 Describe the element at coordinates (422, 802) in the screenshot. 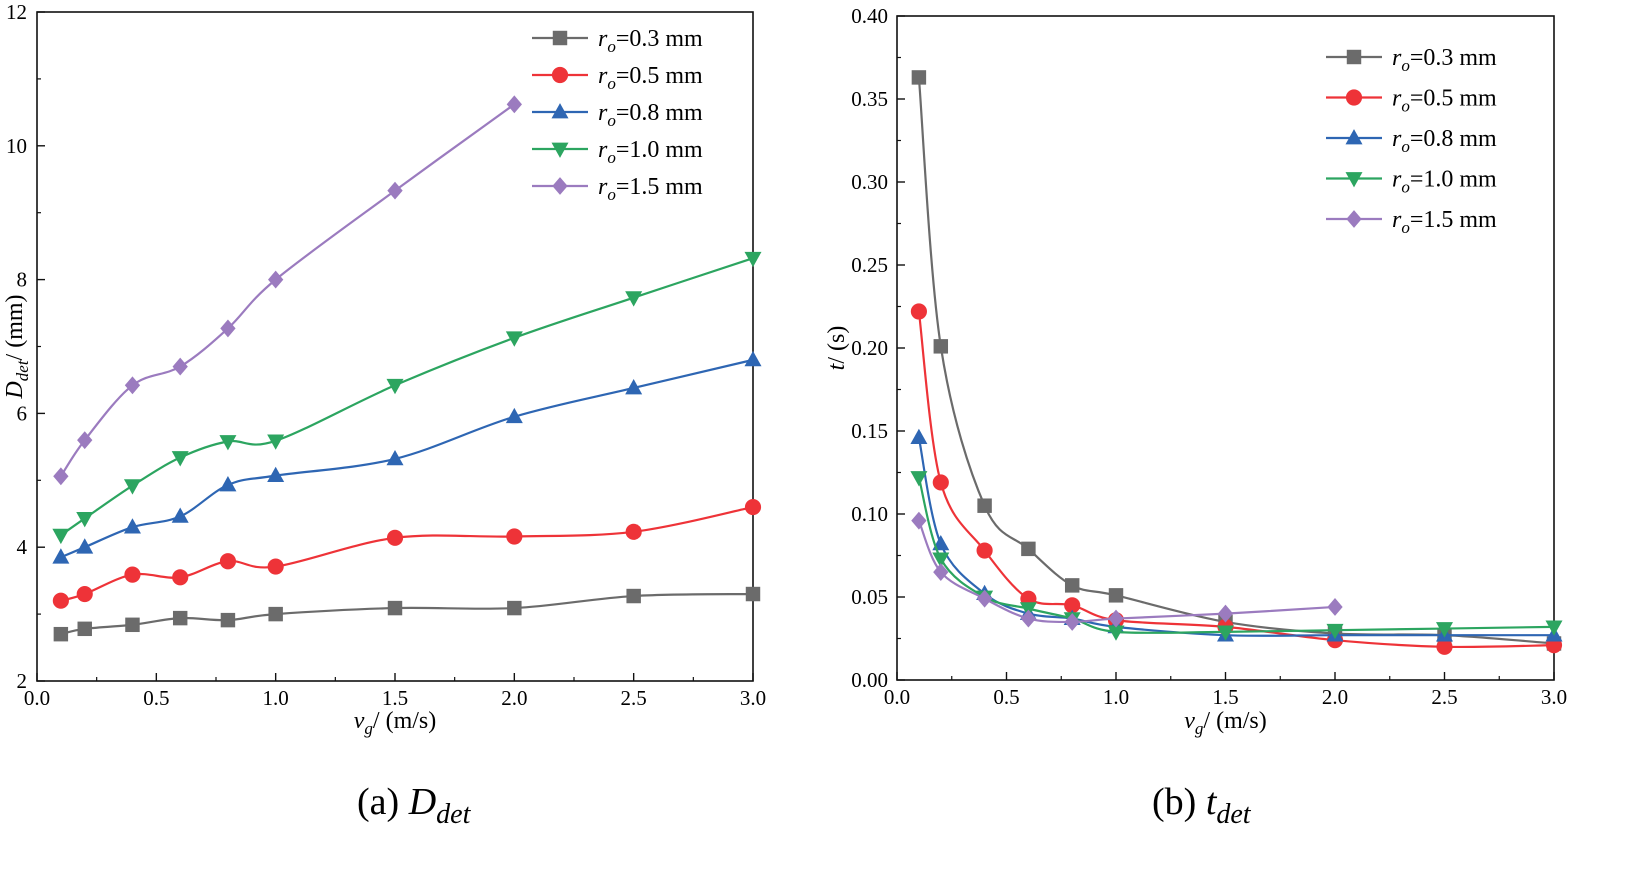

I see `caption-var: D` at that location.